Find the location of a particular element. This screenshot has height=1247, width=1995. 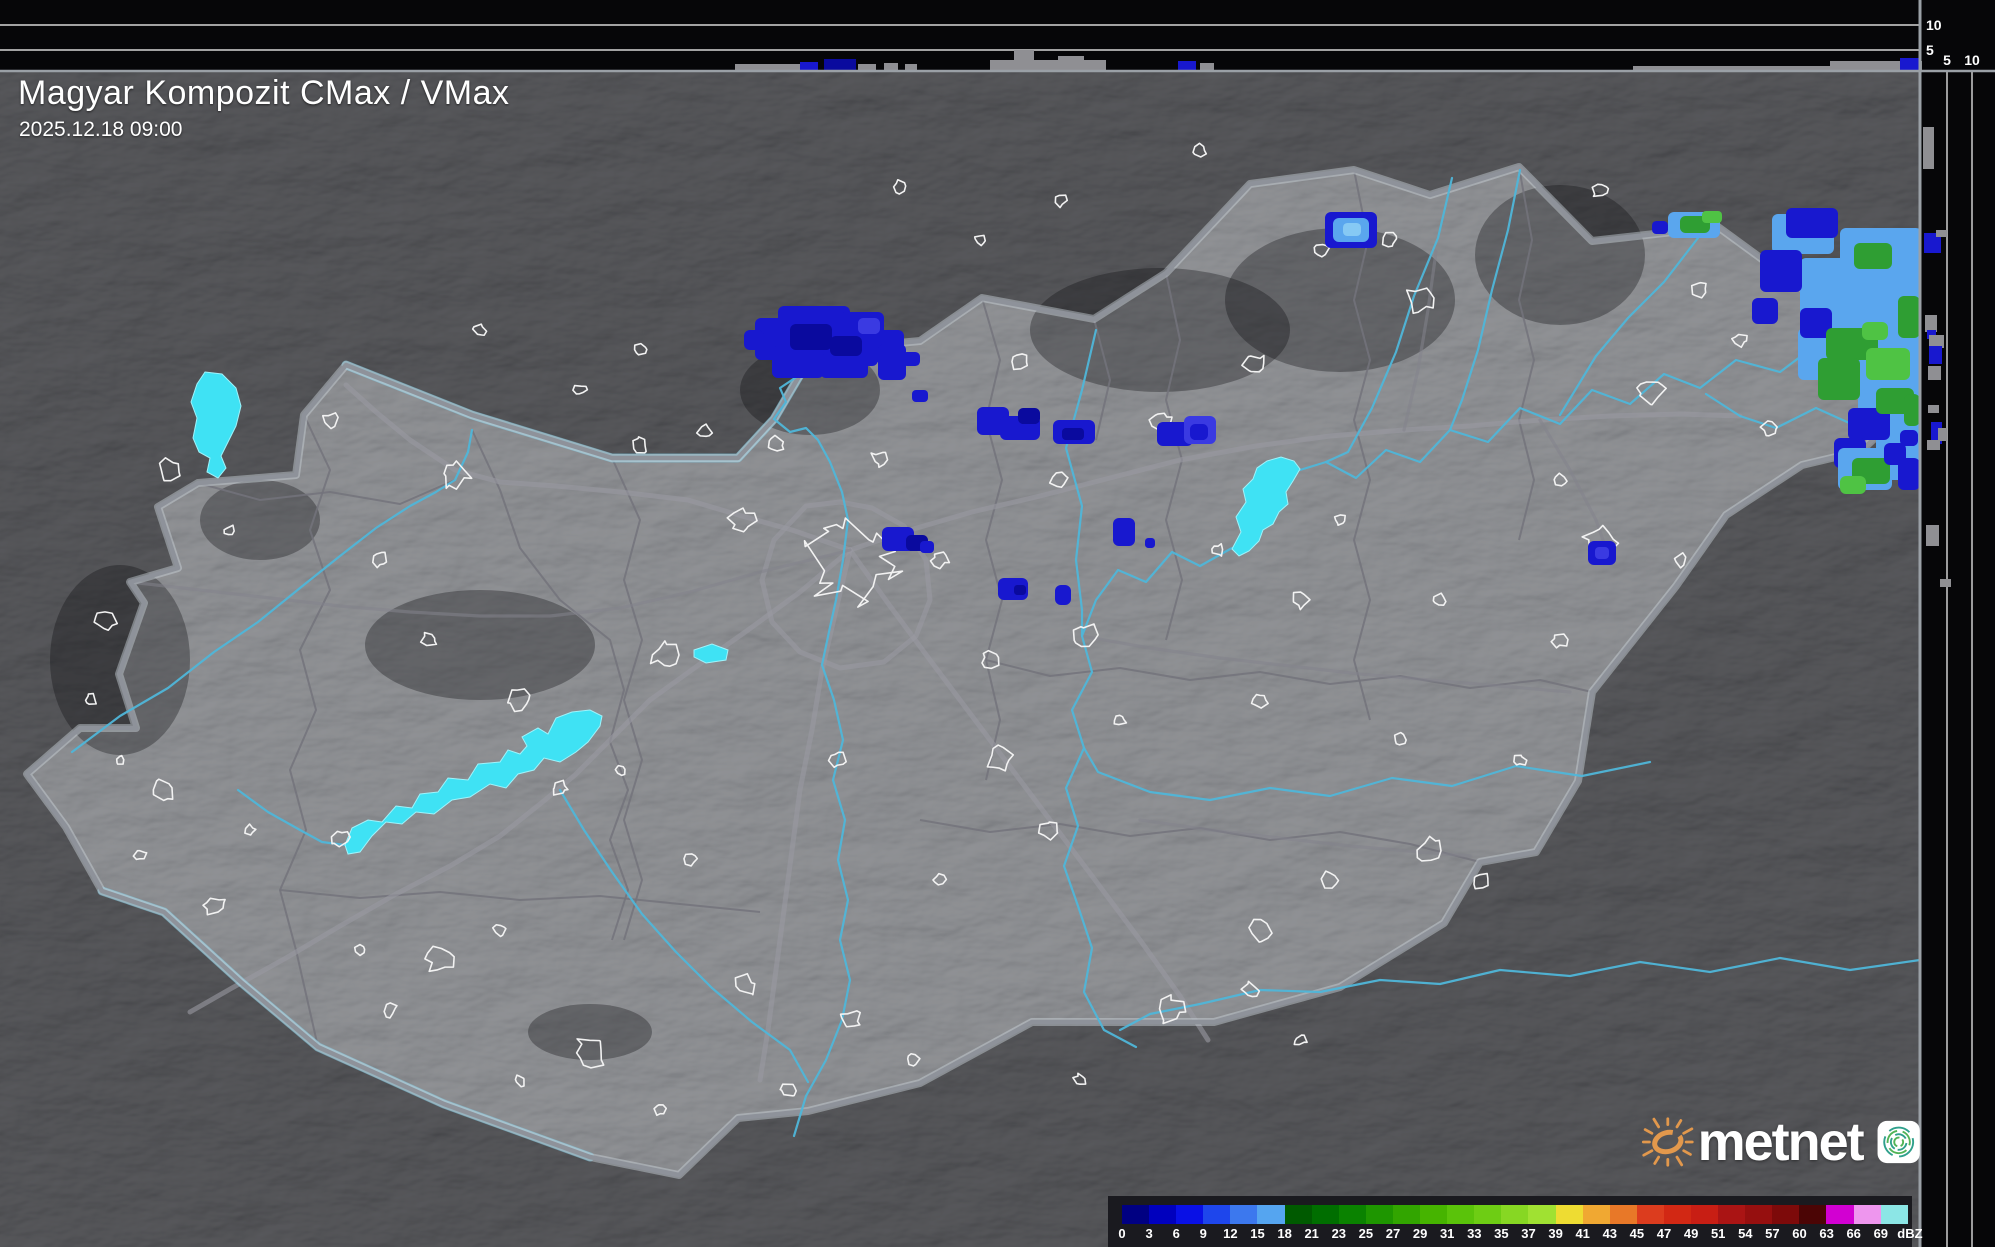

colorbar-tick: 41 is located at coordinates (1582, 1233).